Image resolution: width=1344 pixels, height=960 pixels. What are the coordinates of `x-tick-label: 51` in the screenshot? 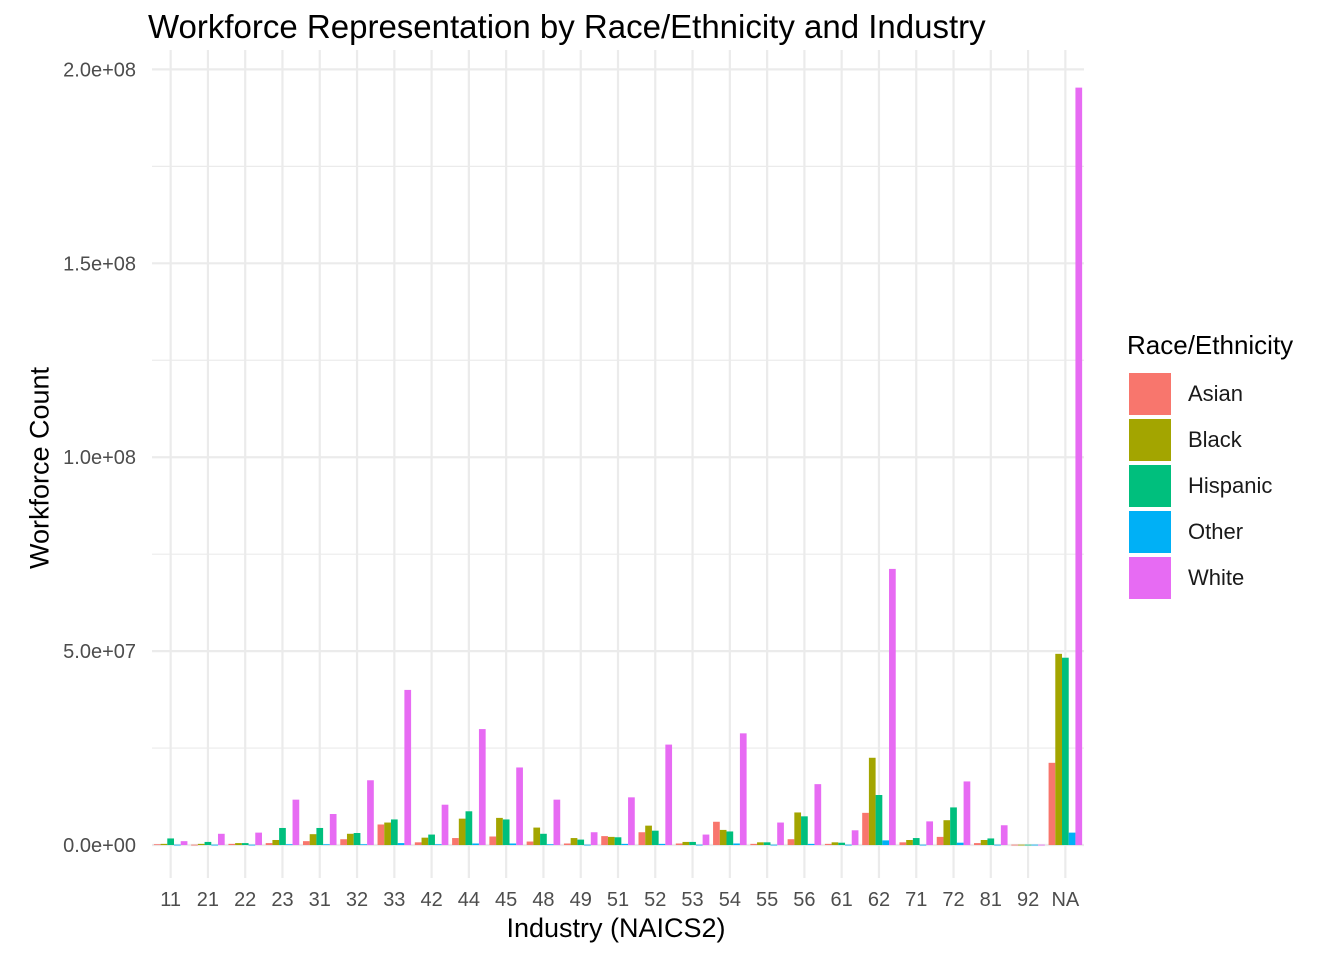 It's located at (618, 900).